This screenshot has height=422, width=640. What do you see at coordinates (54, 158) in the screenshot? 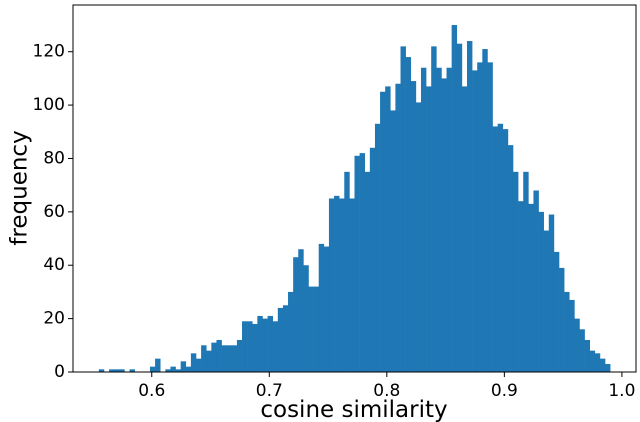
I see `y-tick-label: 80` at bounding box center [54, 158].